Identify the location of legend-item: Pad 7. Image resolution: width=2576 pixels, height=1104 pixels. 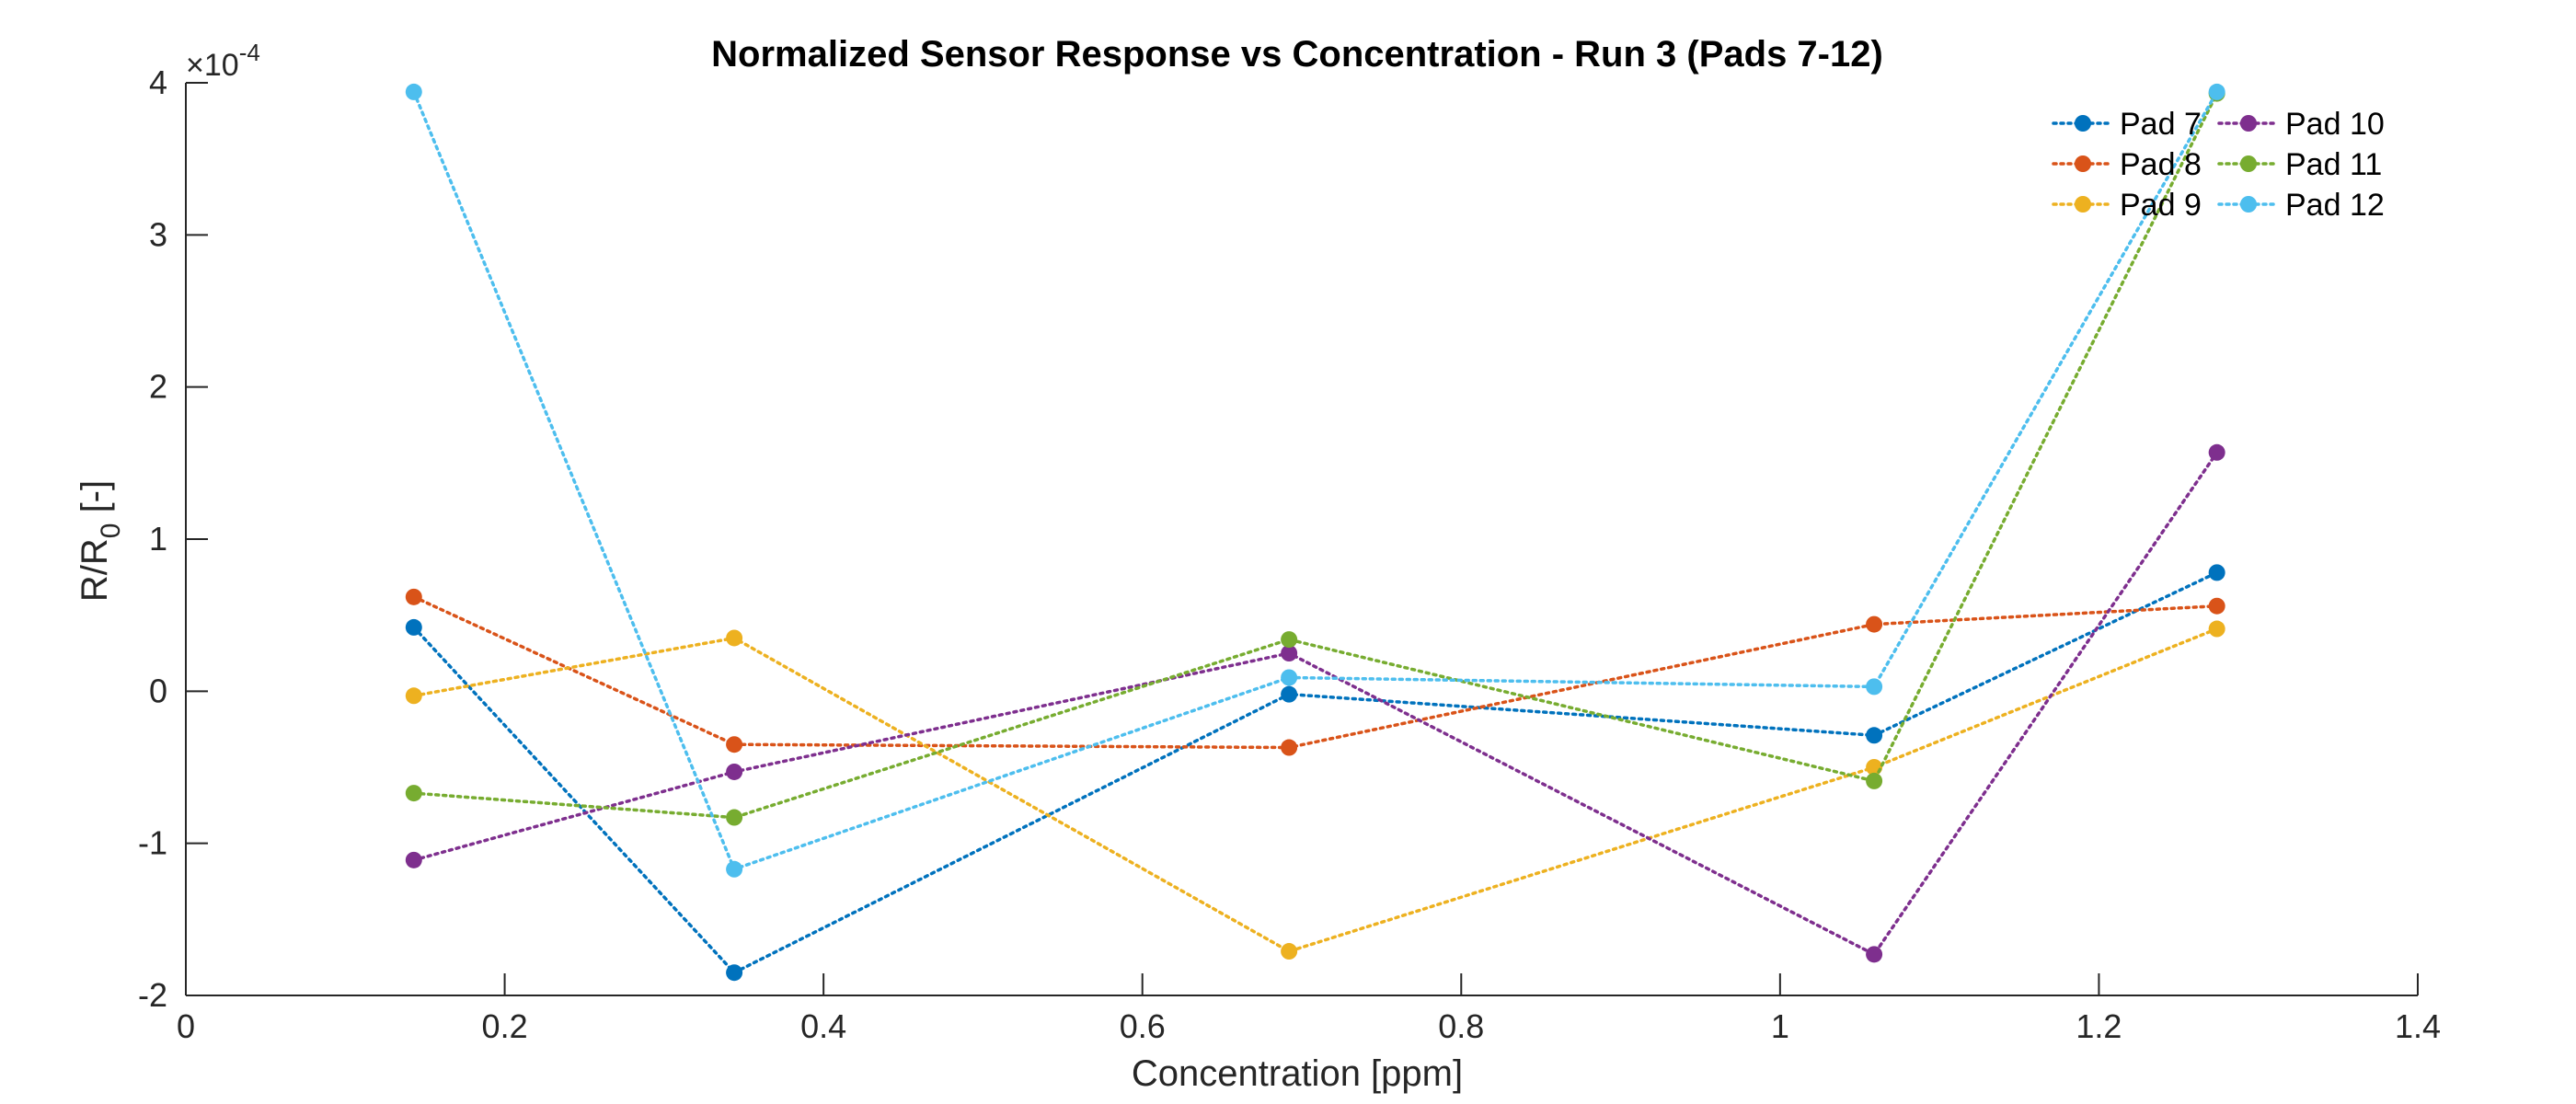
(2127, 124).